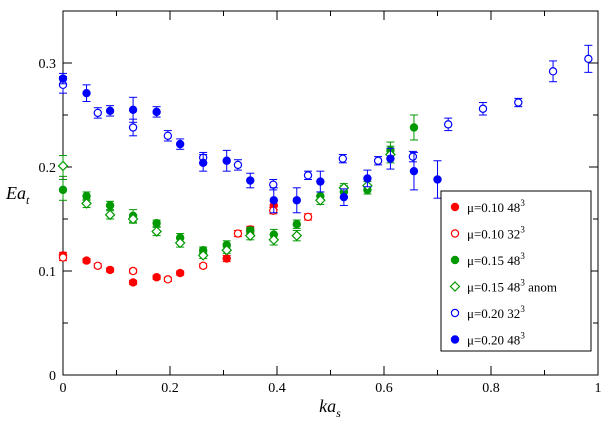 Image resolution: width=601 pixels, height=424 pixels. I want to click on y-tick-label: 0.3, so click(48, 64).